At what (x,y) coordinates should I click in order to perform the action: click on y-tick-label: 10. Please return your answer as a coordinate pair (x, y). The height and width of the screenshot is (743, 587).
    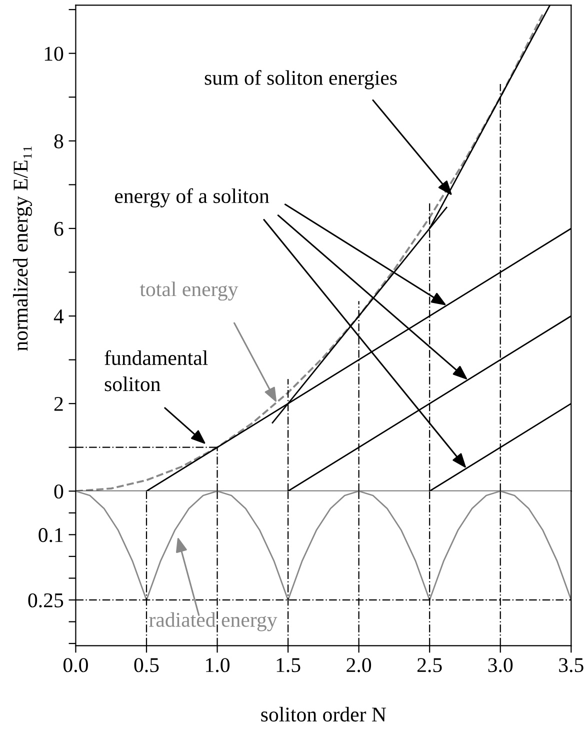
    Looking at the image, I should click on (54, 53).